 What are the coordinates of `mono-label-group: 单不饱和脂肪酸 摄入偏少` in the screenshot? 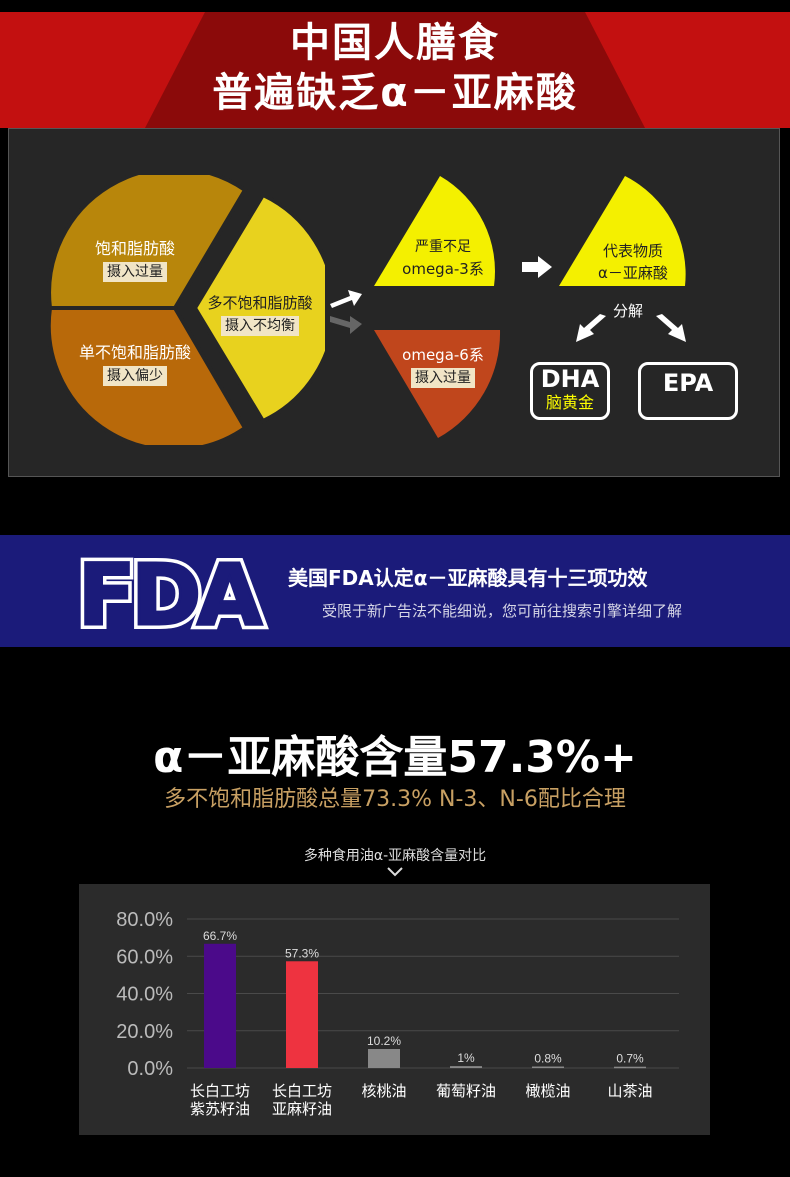 It's located at (135, 364).